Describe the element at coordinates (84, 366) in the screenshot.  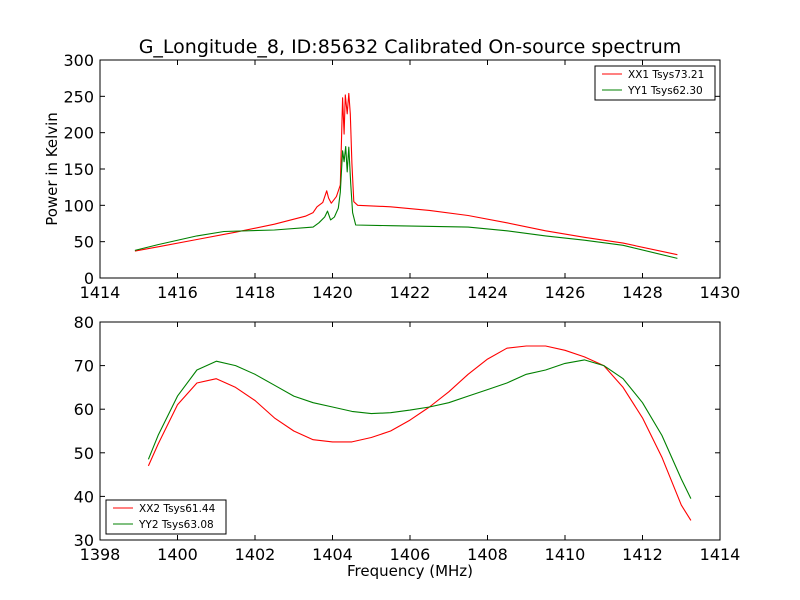
I see `bottom-y-tick-label: 70` at that location.